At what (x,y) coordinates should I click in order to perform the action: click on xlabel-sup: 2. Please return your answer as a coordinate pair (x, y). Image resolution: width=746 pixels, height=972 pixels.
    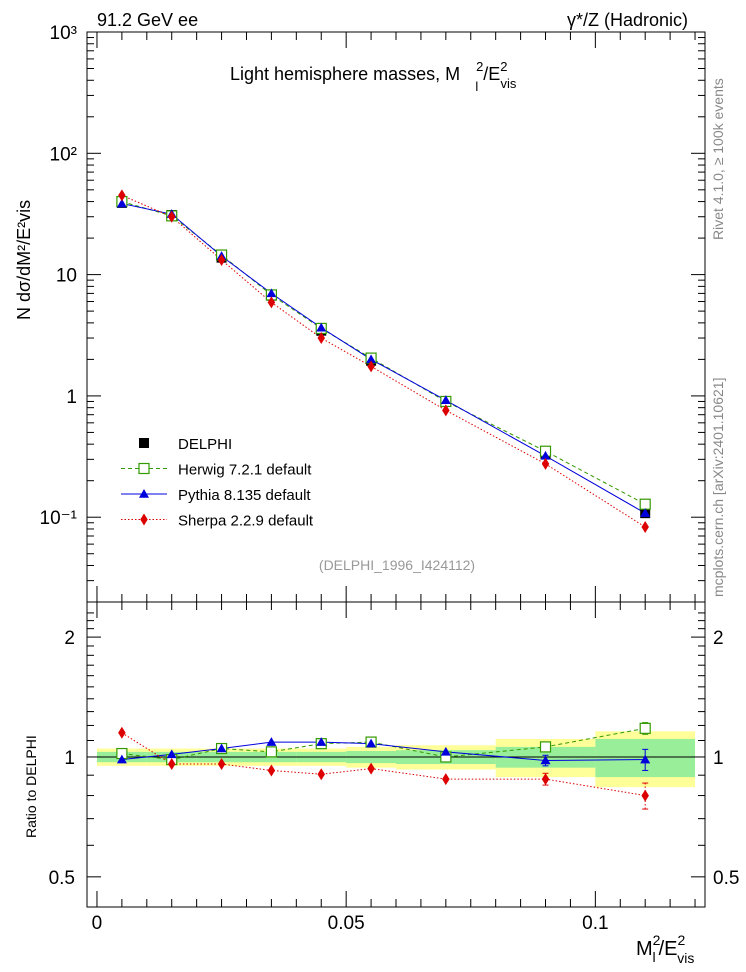
    Looking at the image, I should click on (657, 940).